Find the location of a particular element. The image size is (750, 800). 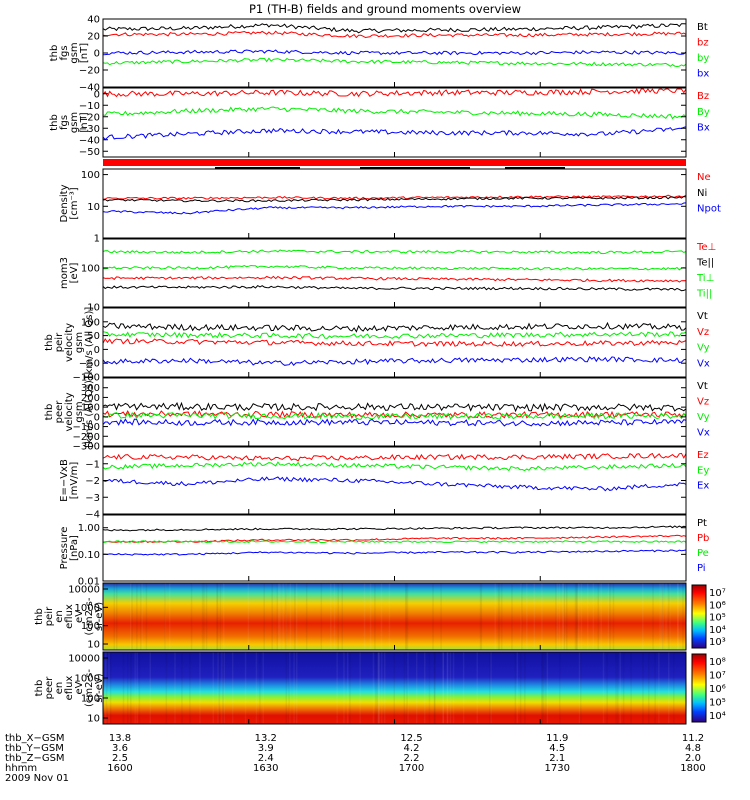

x-tick-label: 2.1 is located at coordinates (557, 758).